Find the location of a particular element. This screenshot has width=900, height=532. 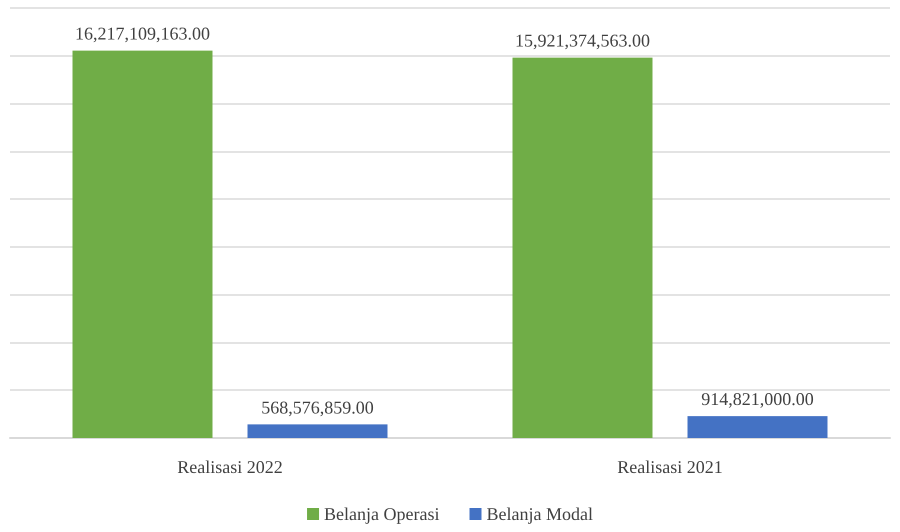

x-tick-label: Realisasi 2022 is located at coordinates (230, 467).